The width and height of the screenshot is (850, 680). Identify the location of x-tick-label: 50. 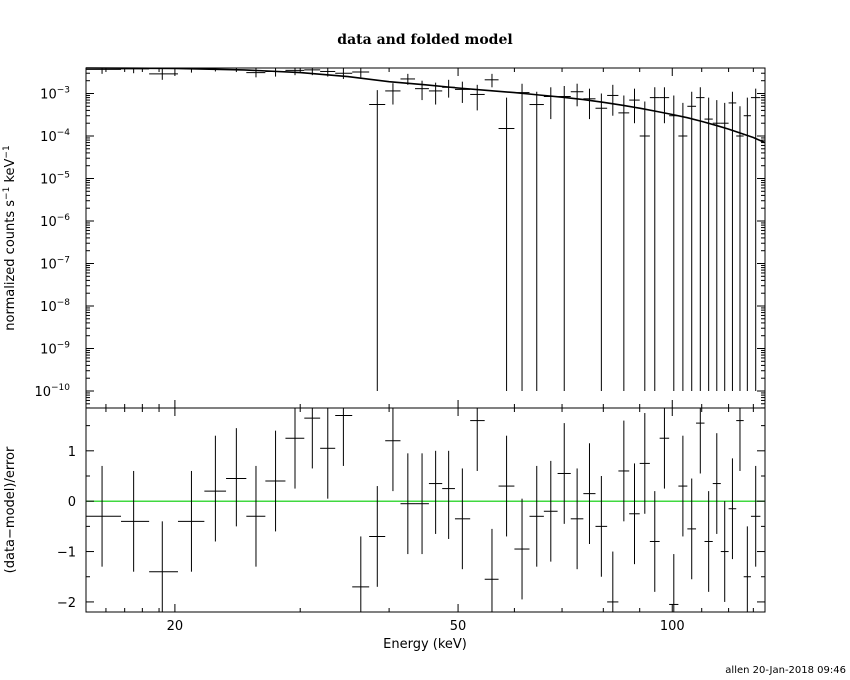
(458, 626).